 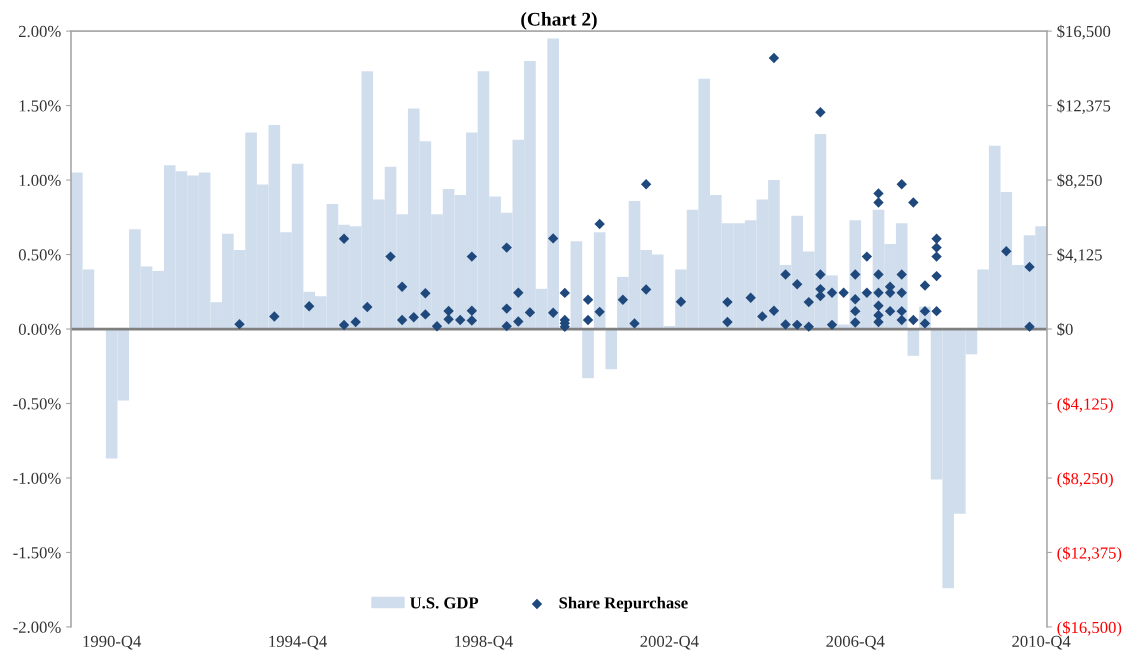 What do you see at coordinates (855, 642) in the screenshot?
I see `x-tick-label: 2006-Q4` at bounding box center [855, 642].